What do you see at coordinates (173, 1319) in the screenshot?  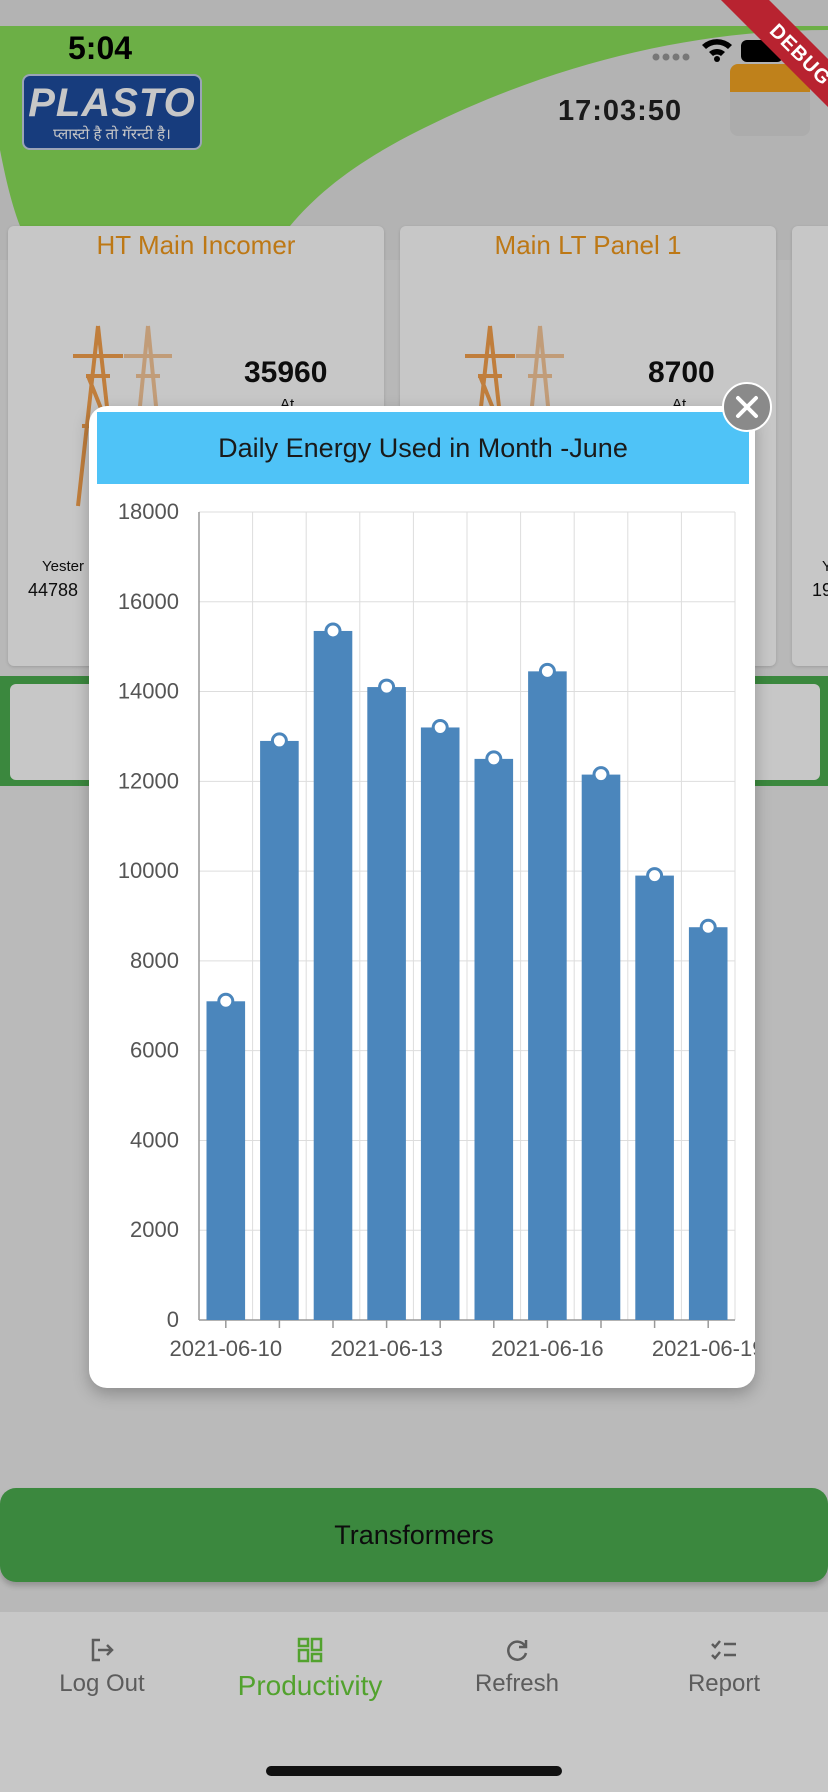 I see `y-tick-label: 0` at bounding box center [173, 1319].